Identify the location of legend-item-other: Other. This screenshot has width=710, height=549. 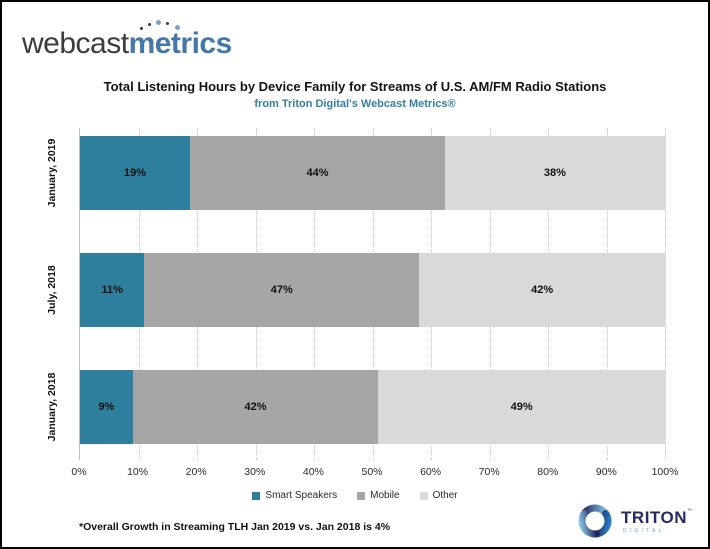
(438, 495).